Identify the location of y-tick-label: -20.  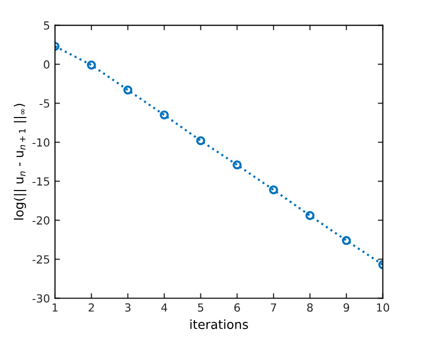
(41, 220).